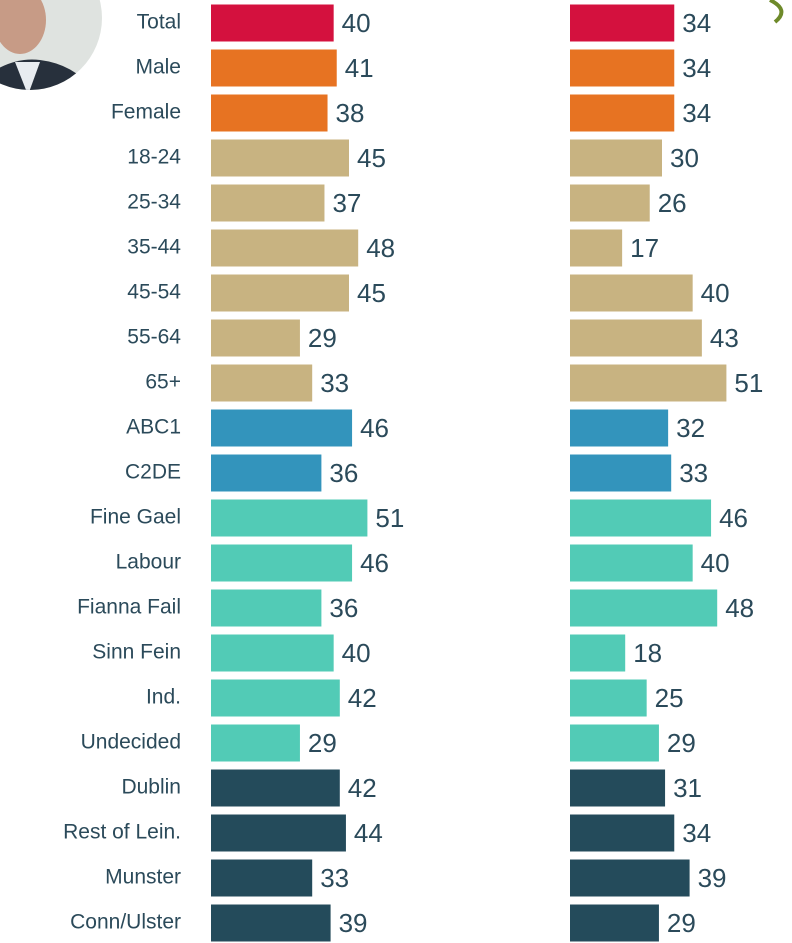  I want to click on photo, so click(51, 45).